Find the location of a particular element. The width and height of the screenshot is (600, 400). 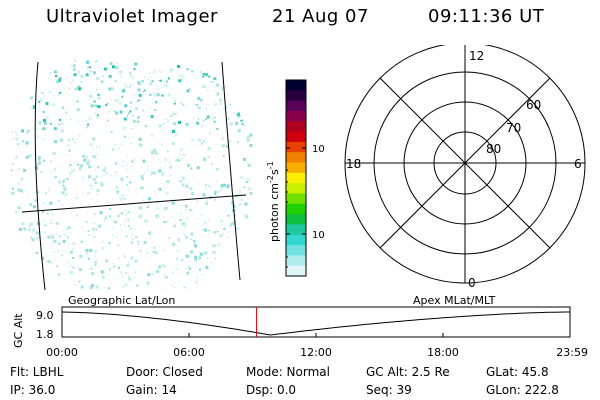

glat-status: GLat: 45.8 is located at coordinates (517, 372).